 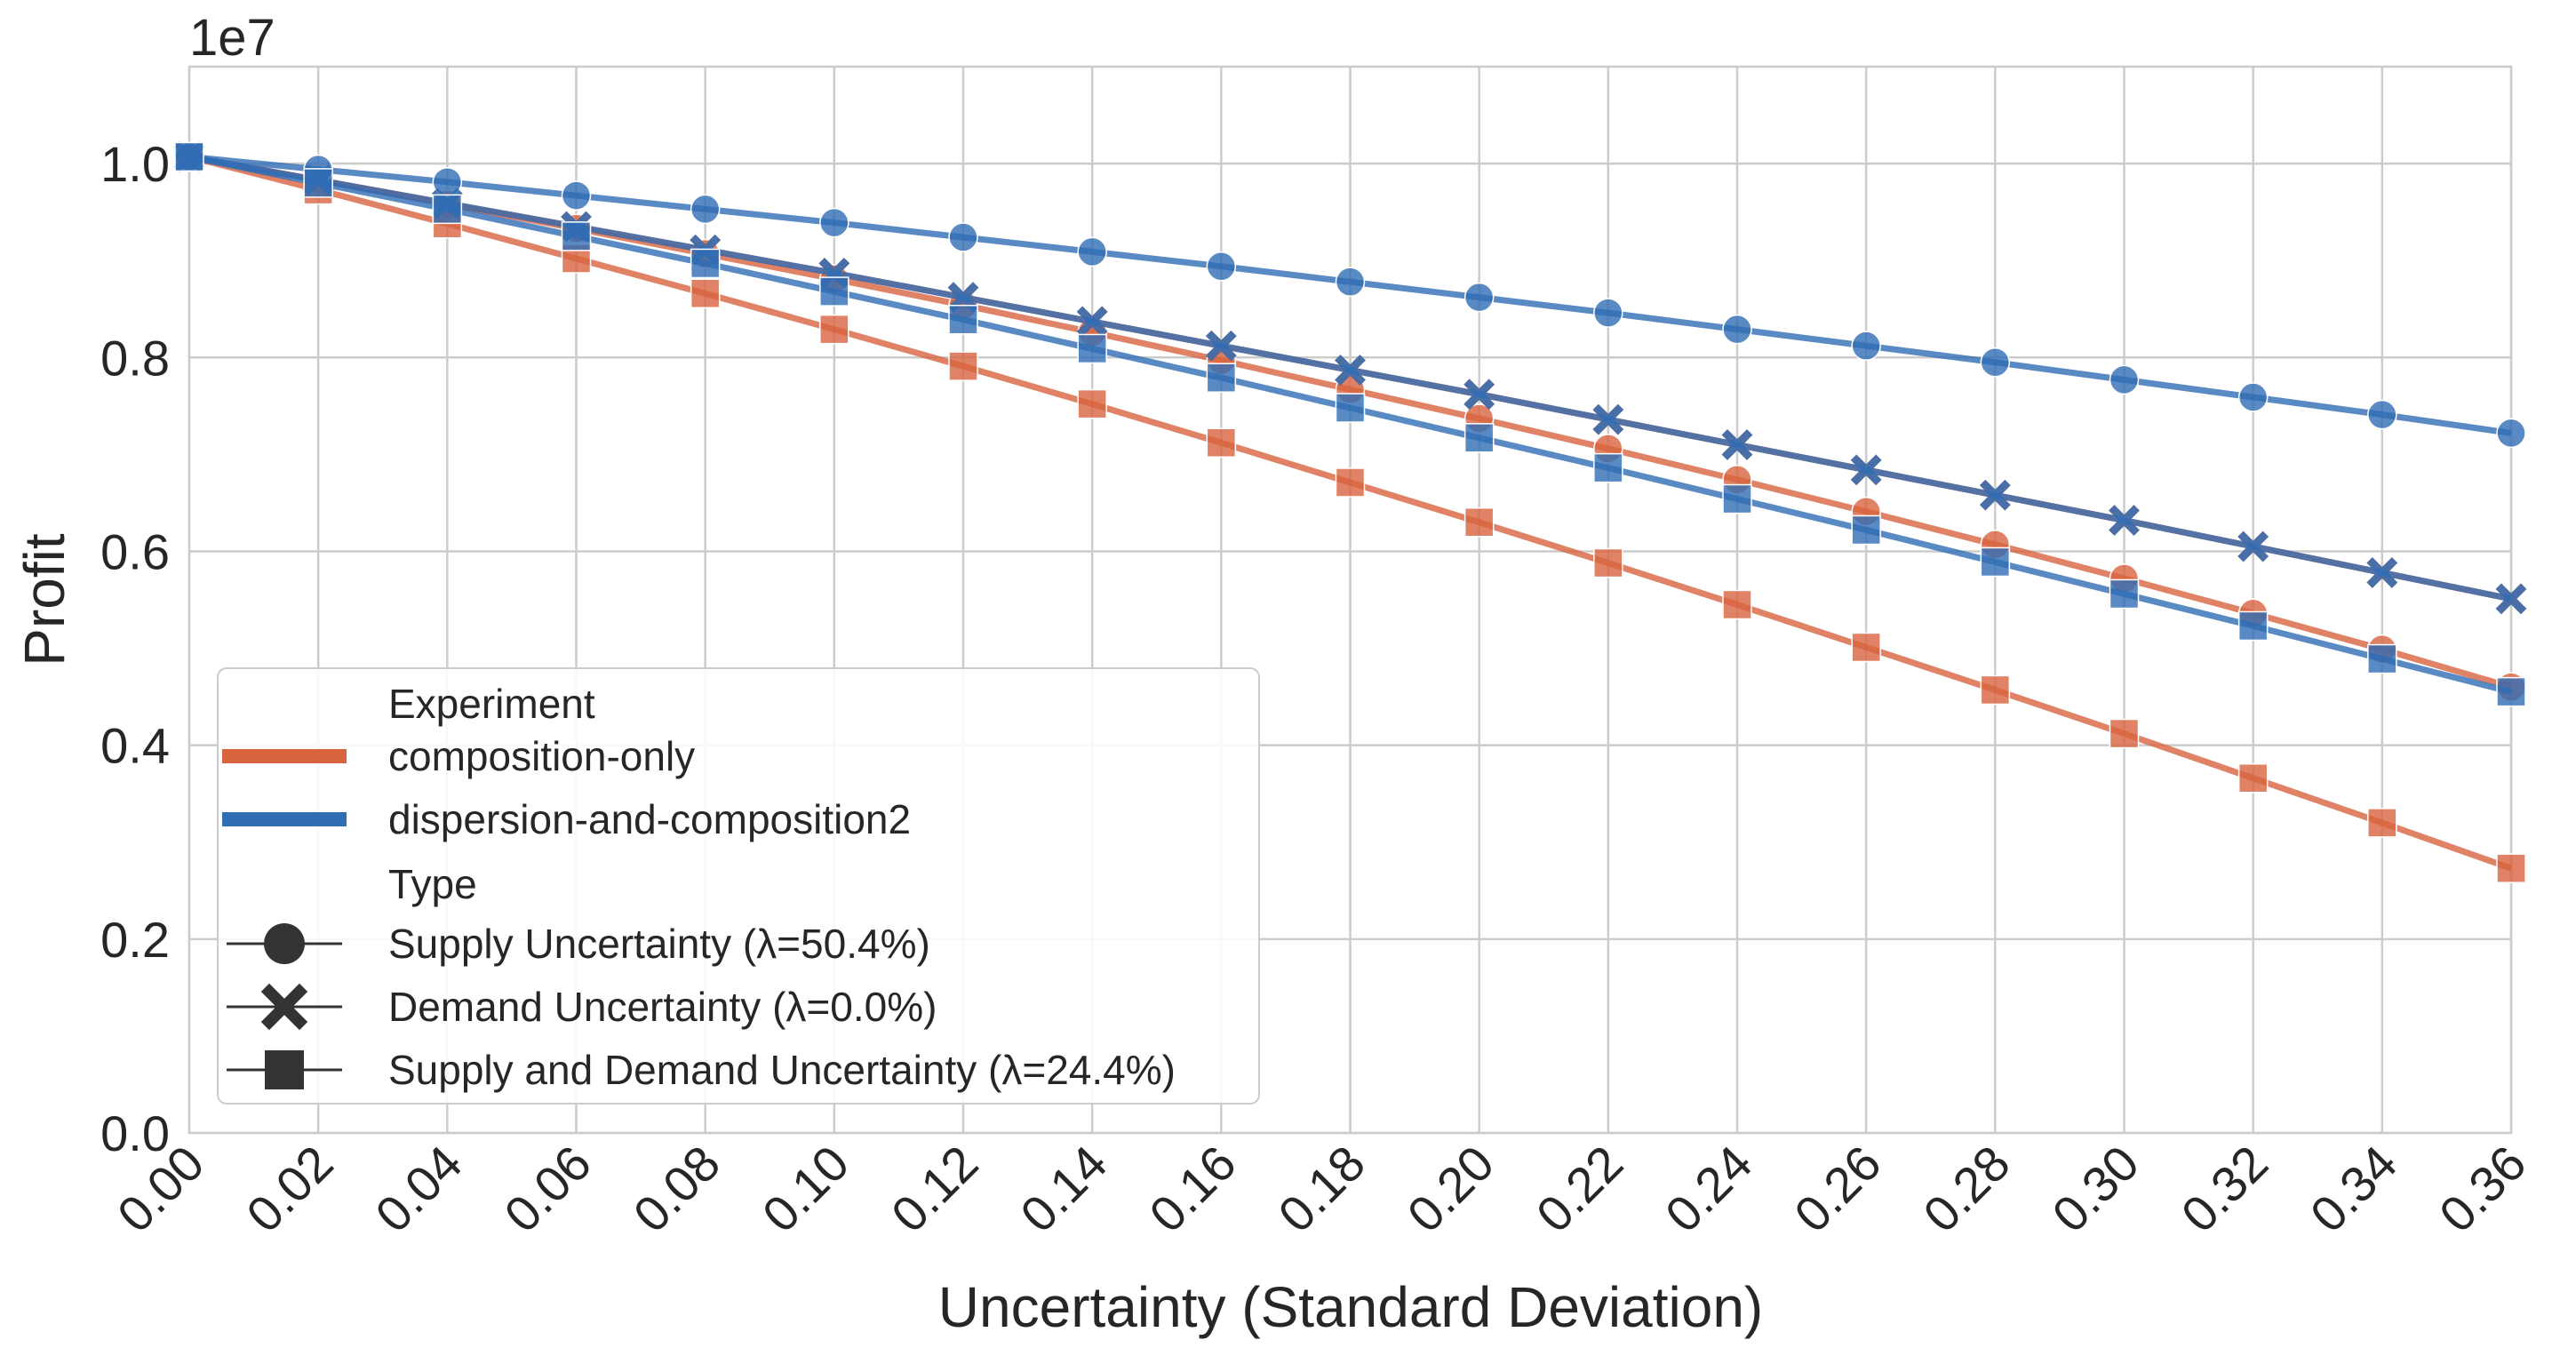 What do you see at coordinates (659, 944) in the screenshot?
I see `legend-label-supply: Supply Uncertainty (λ=50.4%)` at bounding box center [659, 944].